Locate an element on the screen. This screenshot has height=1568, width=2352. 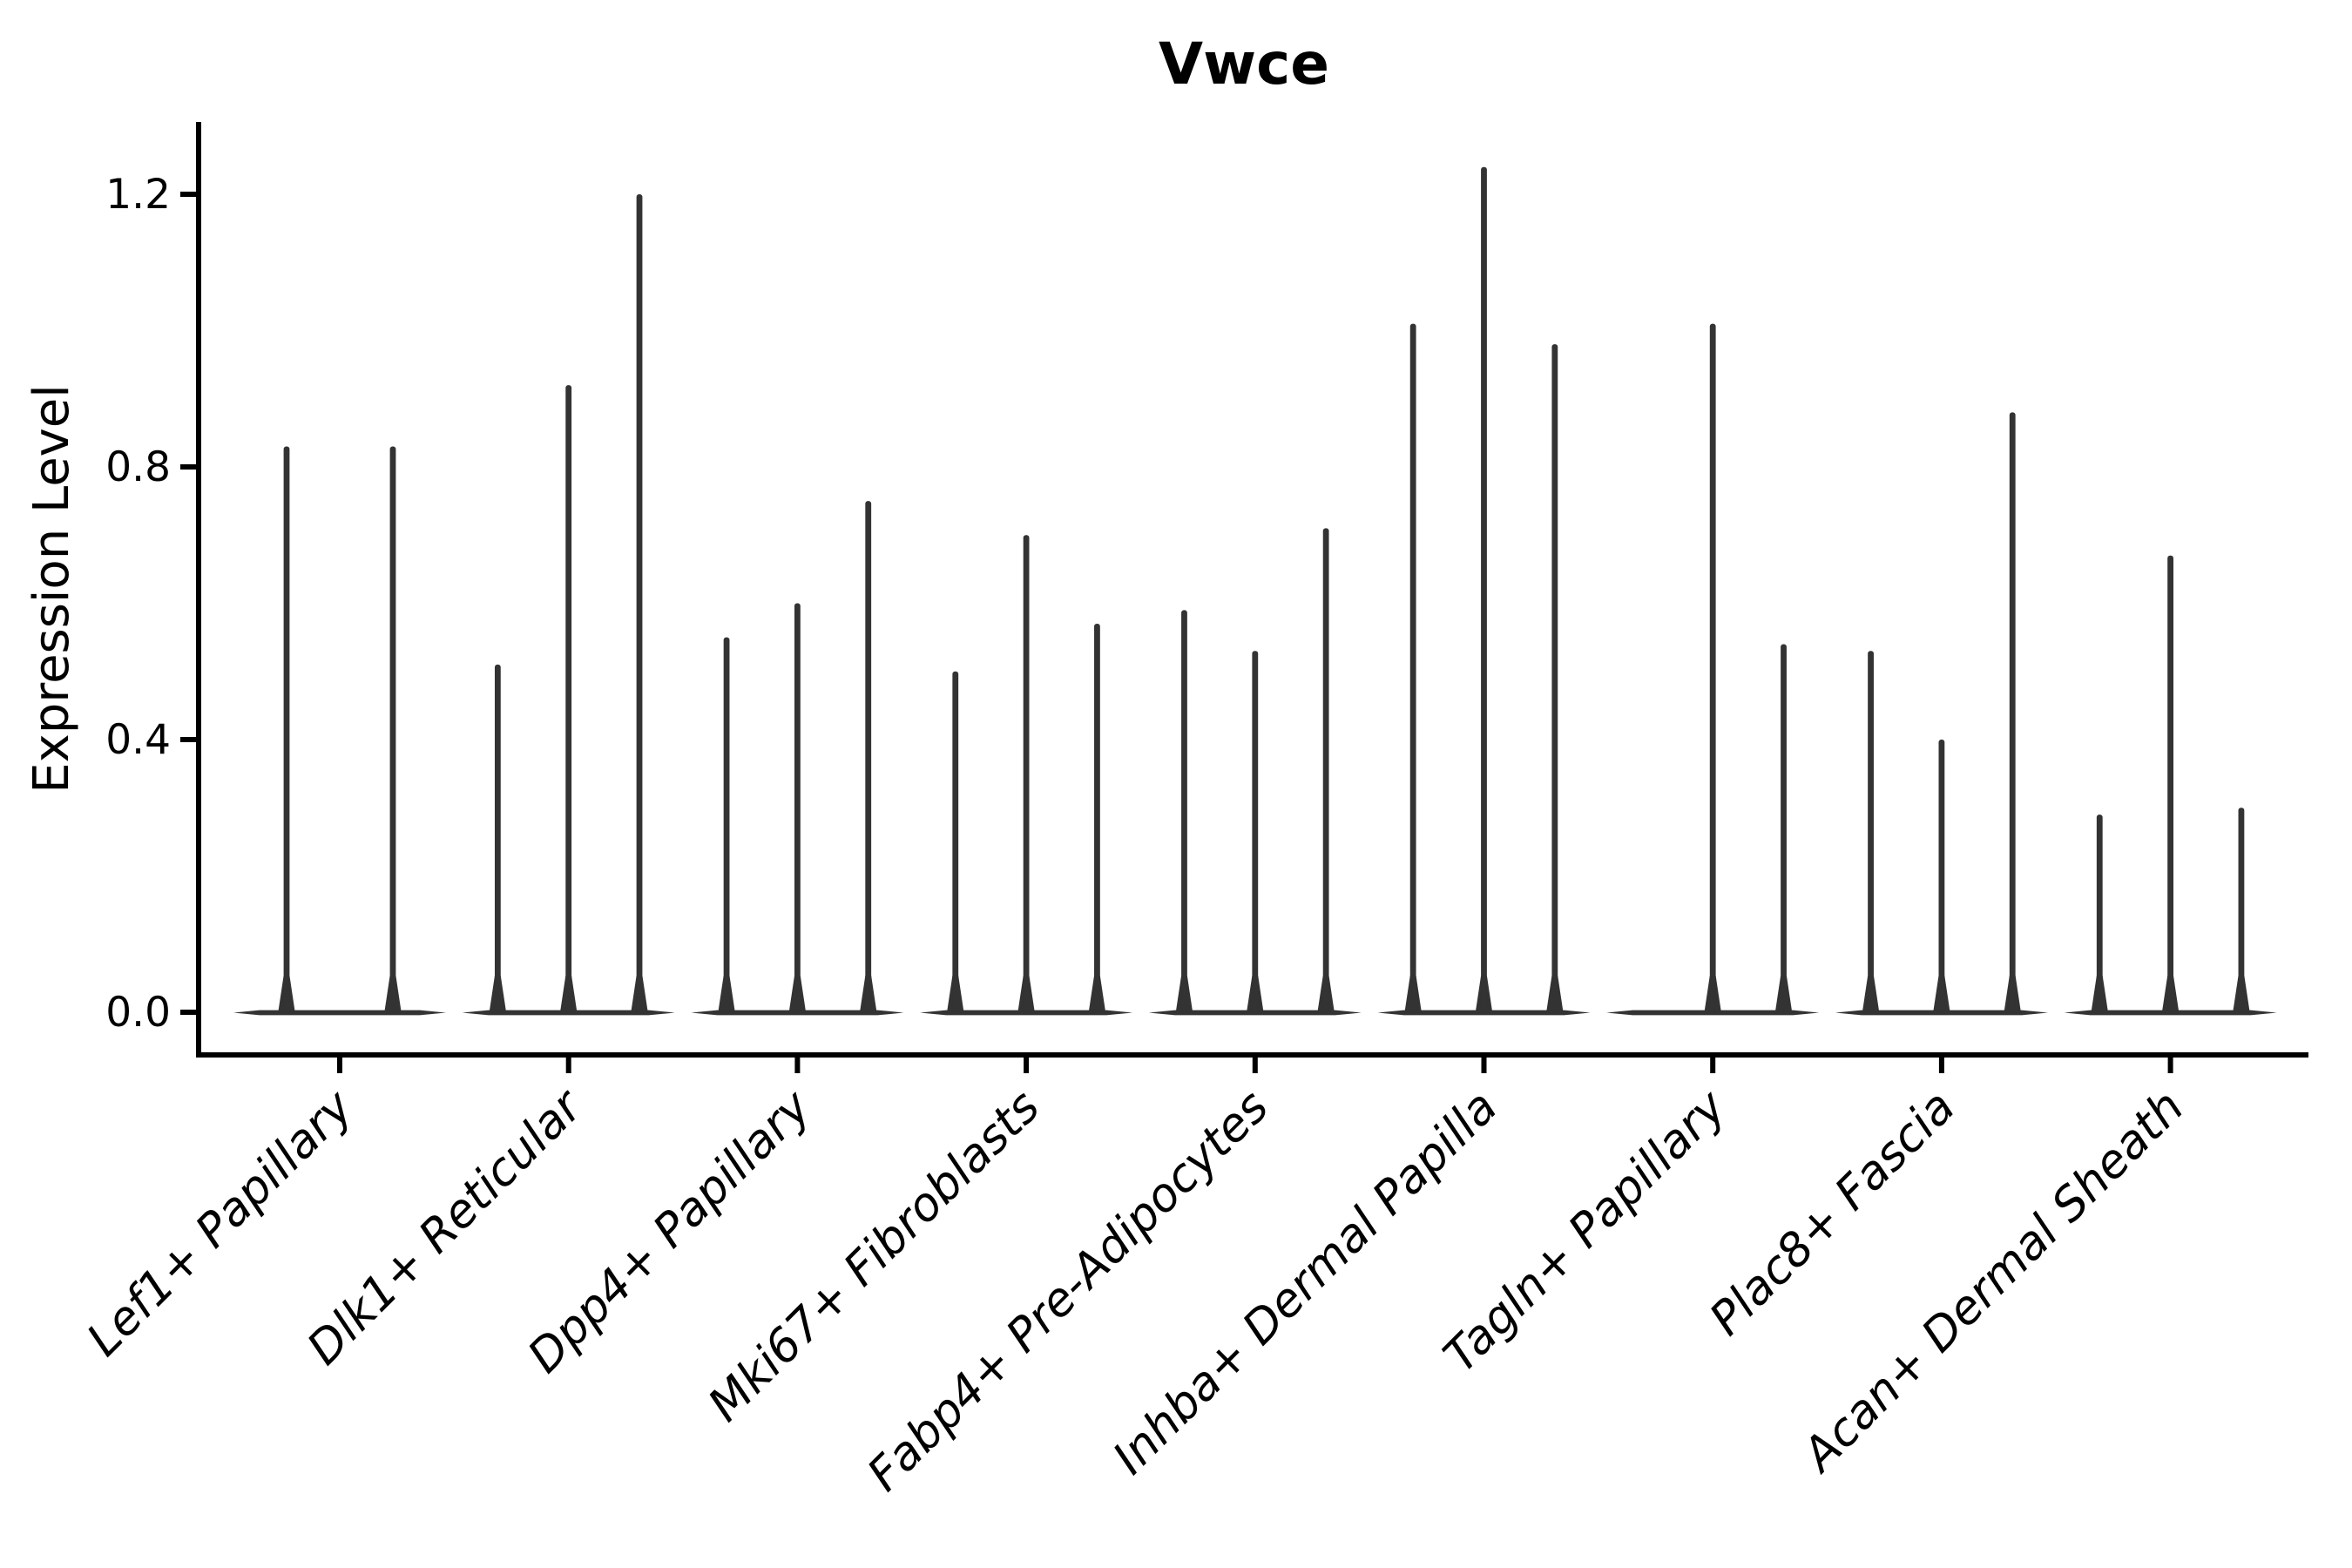
y-tick-label: 0.4 is located at coordinates (138, 740).